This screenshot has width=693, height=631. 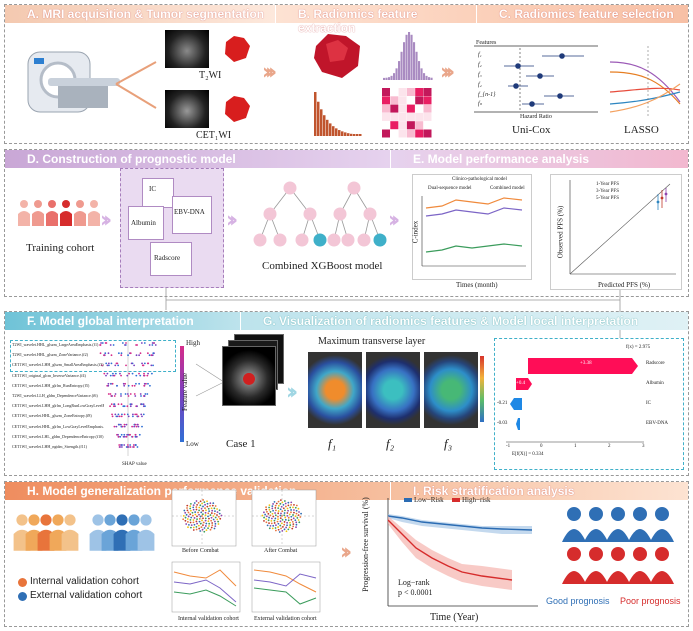 What do you see at coordinates (662, 535) in the screenshot?
I see `person-body` at bounding box center [662, 535].